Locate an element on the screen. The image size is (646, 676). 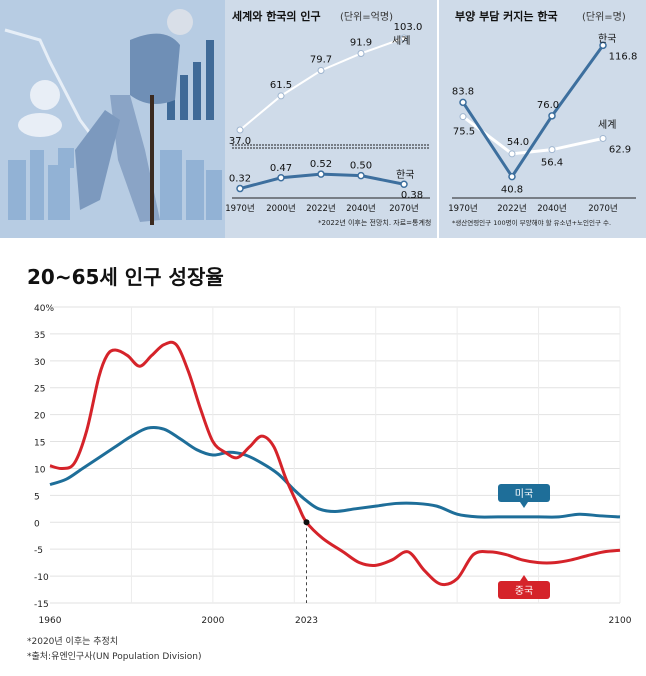
growth-x-tick: 2100 is located at coordinates (620, 621).